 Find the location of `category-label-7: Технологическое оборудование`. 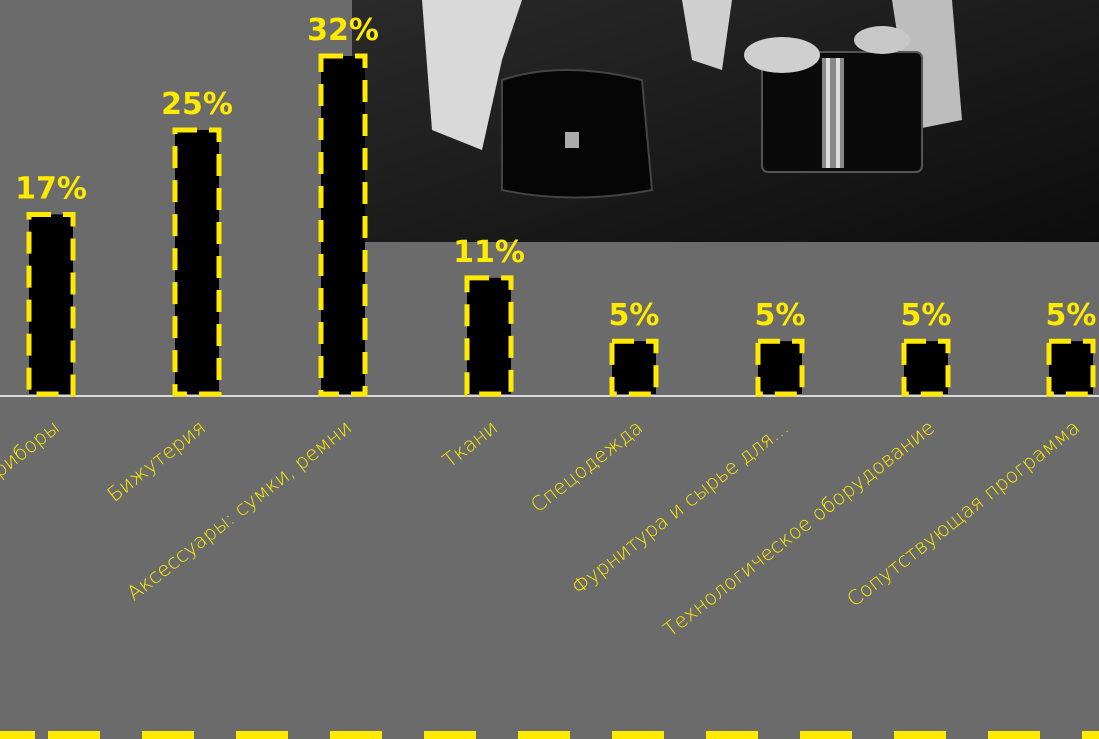

category-label-7: Технологическое оборудование is located at coordinates (799, 528).